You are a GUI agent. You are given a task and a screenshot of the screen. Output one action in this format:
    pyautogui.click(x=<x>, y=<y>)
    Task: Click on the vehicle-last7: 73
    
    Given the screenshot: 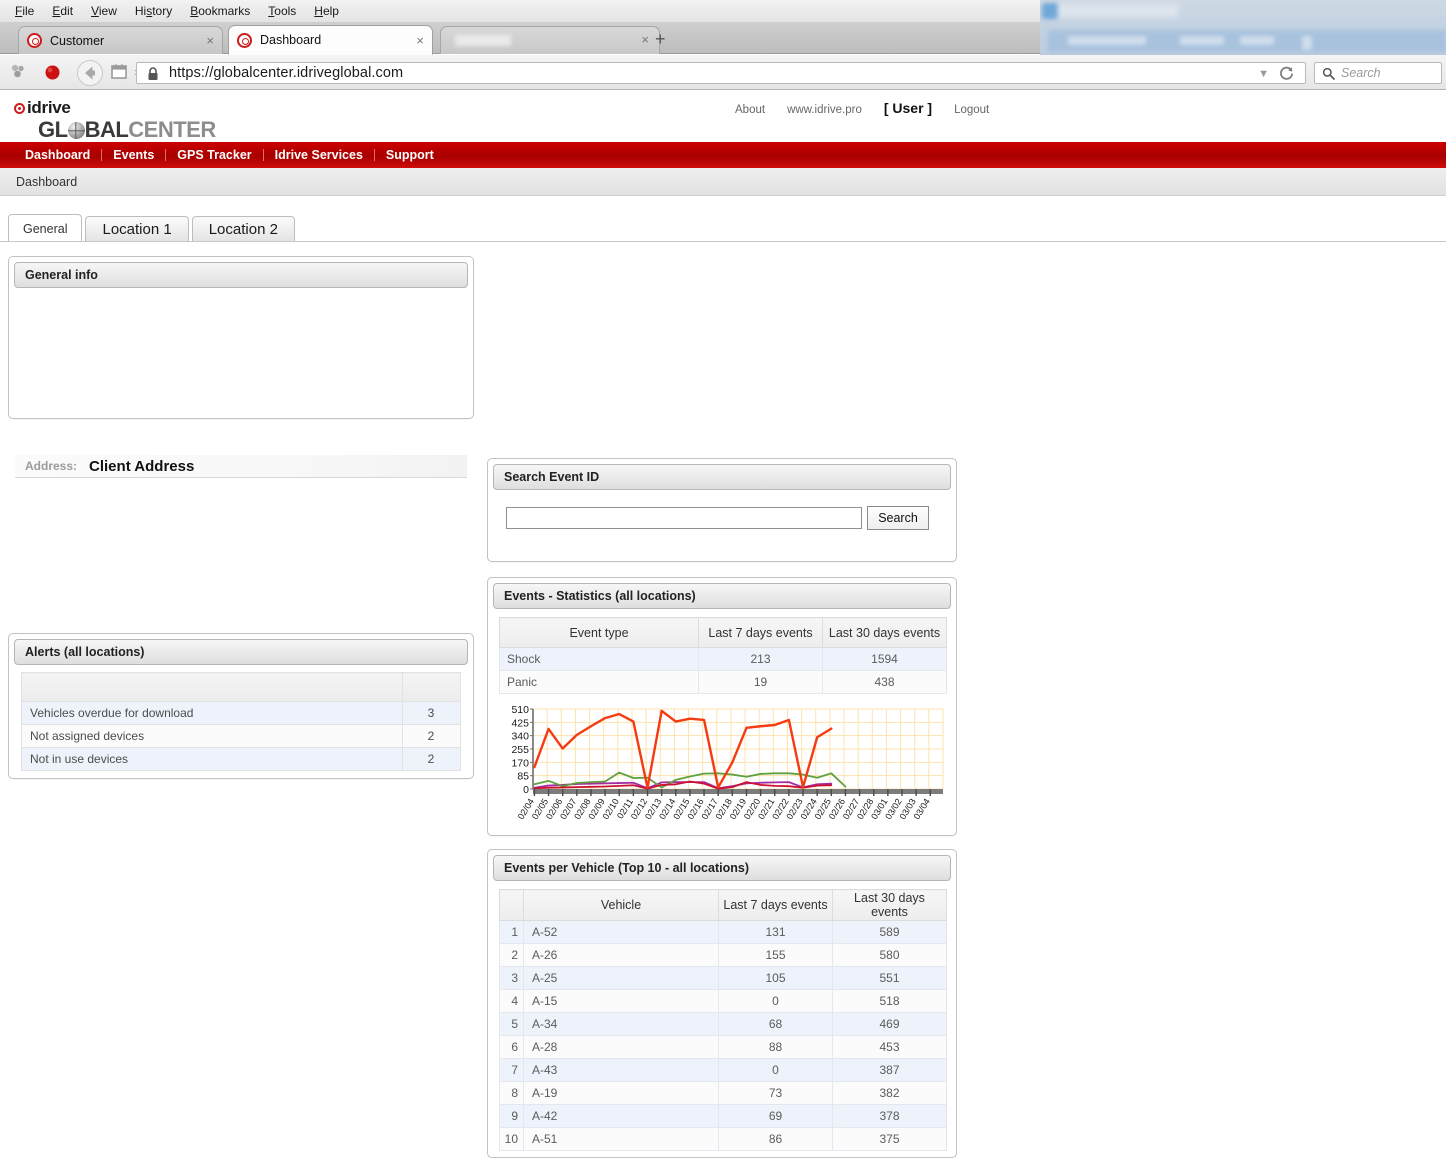 What is the action you would take?
    pyautogui.click(x=775, y=1093)
    